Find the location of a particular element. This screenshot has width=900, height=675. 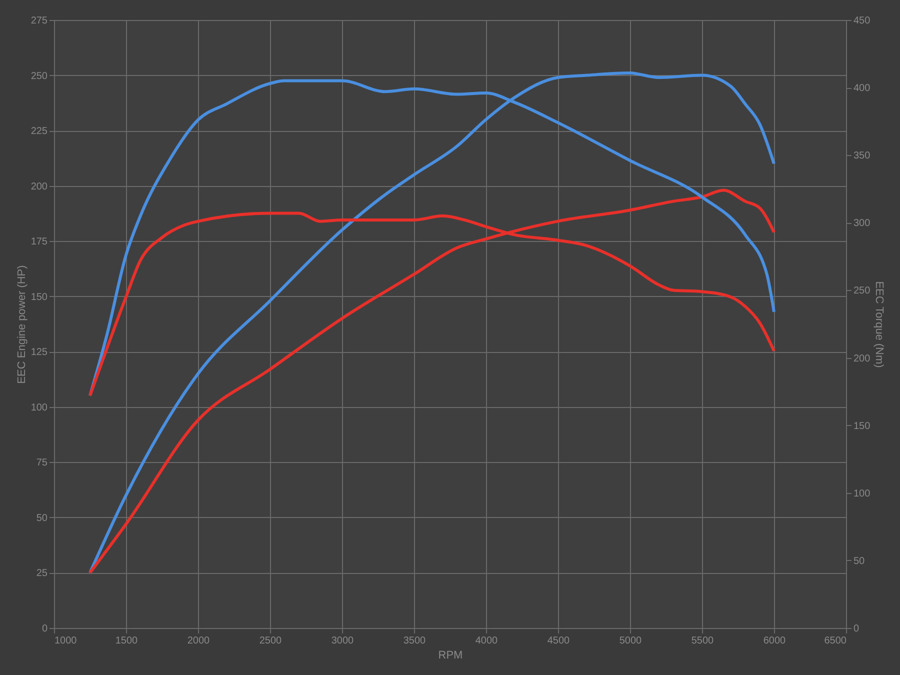

y-tick-label: 50 is located at coordinates (42, 518).